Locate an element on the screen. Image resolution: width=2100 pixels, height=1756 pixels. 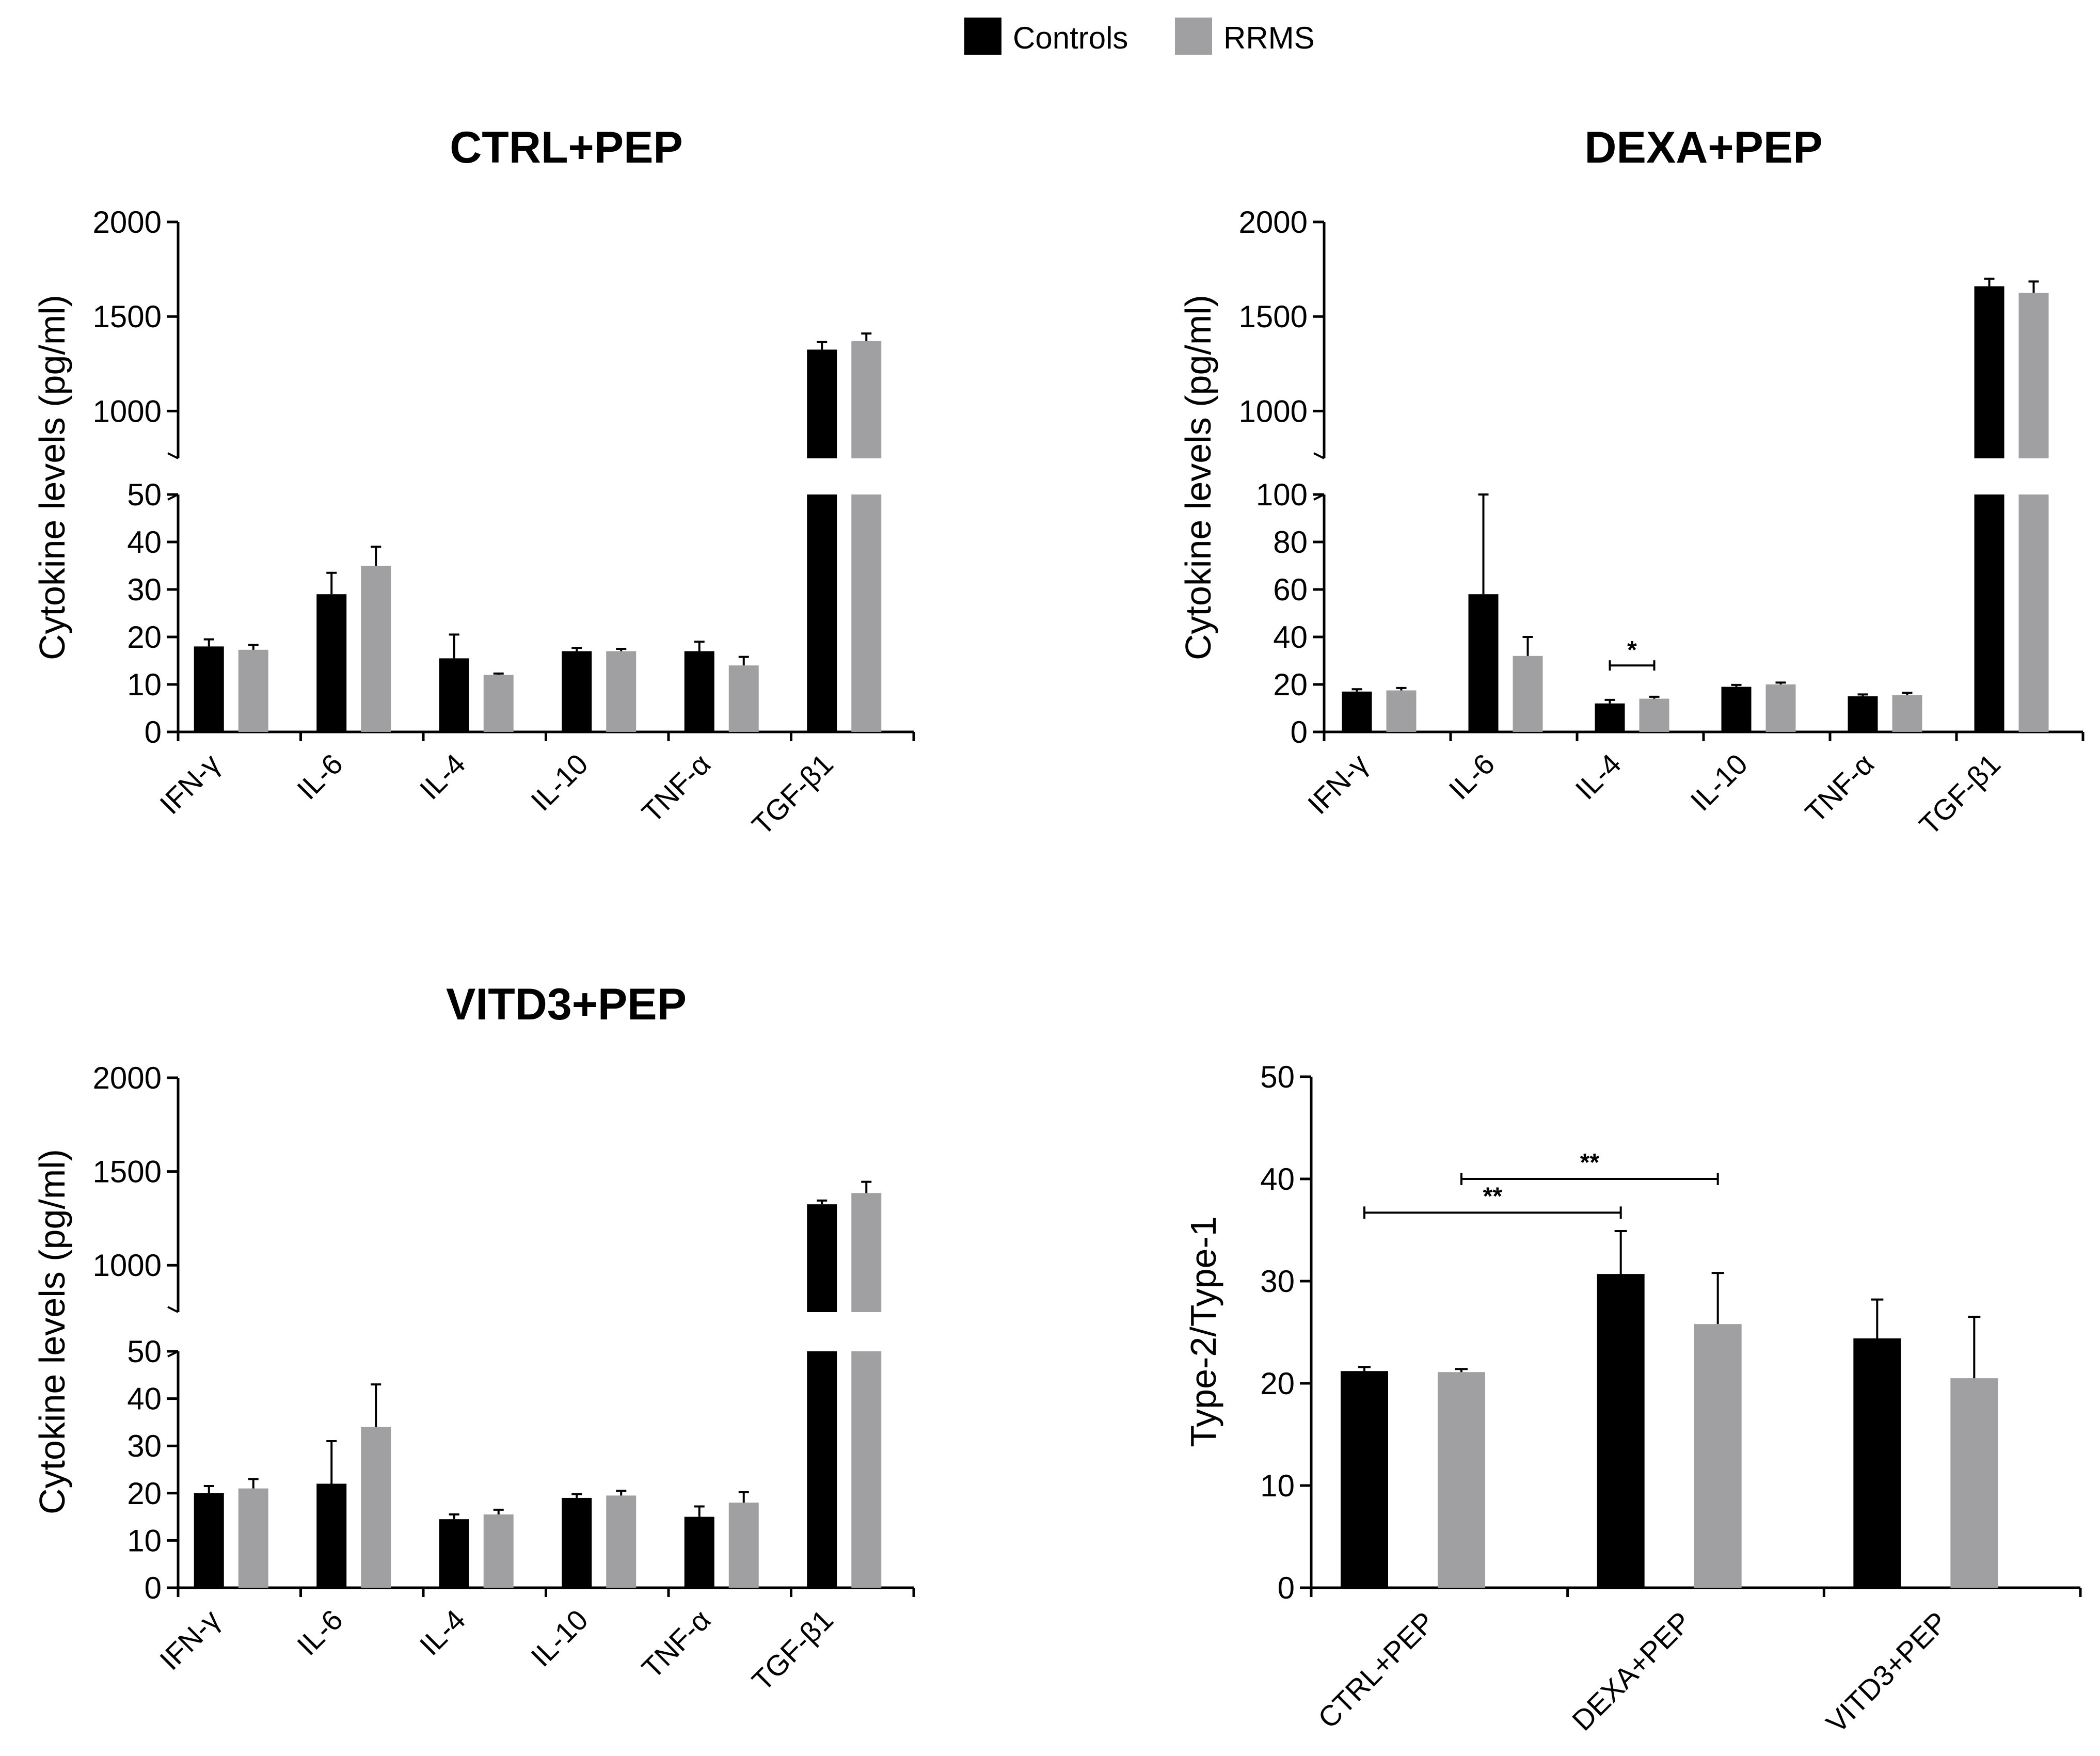
category-label: IL-6 is located at coordinates (320, 776).